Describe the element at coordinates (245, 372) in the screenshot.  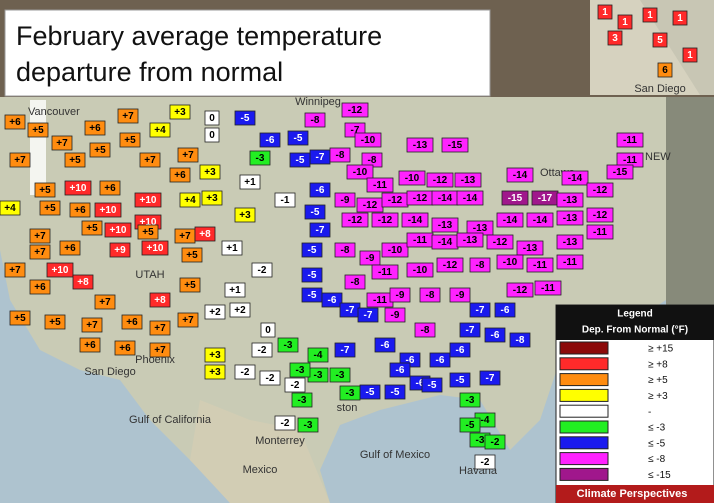
I see `station-label: -2` at that location.